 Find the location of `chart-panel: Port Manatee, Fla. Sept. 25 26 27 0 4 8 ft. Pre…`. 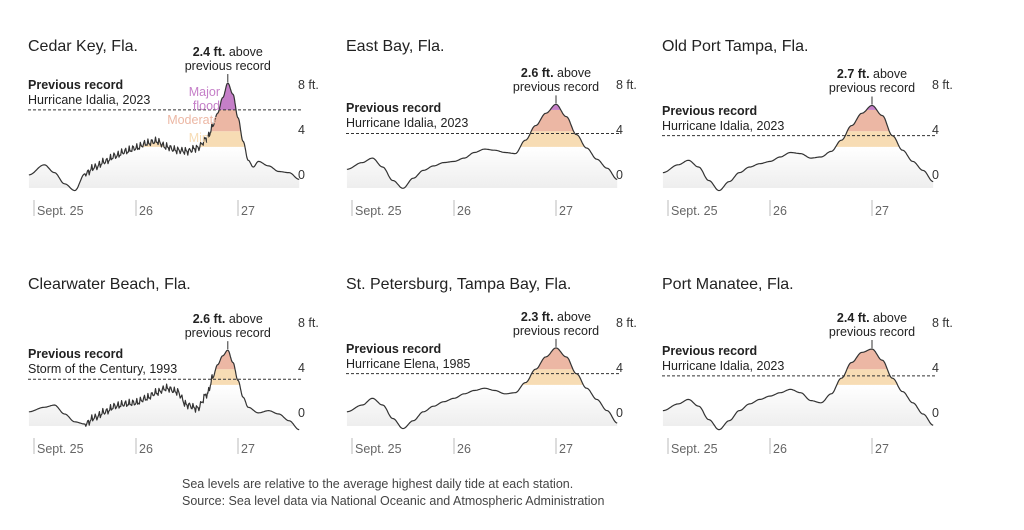

chart-panel: Port Manatee, Fla. Sept. 25 26 27 0 4 8 ft. Pre… is located at coordinates (812, 376).